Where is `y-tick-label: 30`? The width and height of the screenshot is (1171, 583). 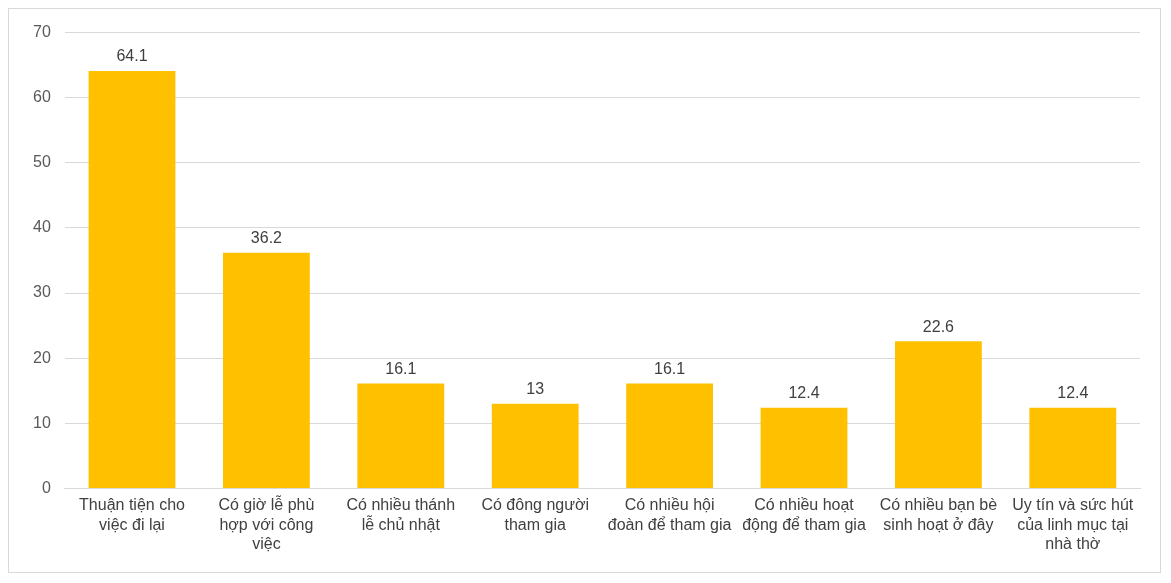
y-tick-label: 30 is located at coordinates (42, 292).